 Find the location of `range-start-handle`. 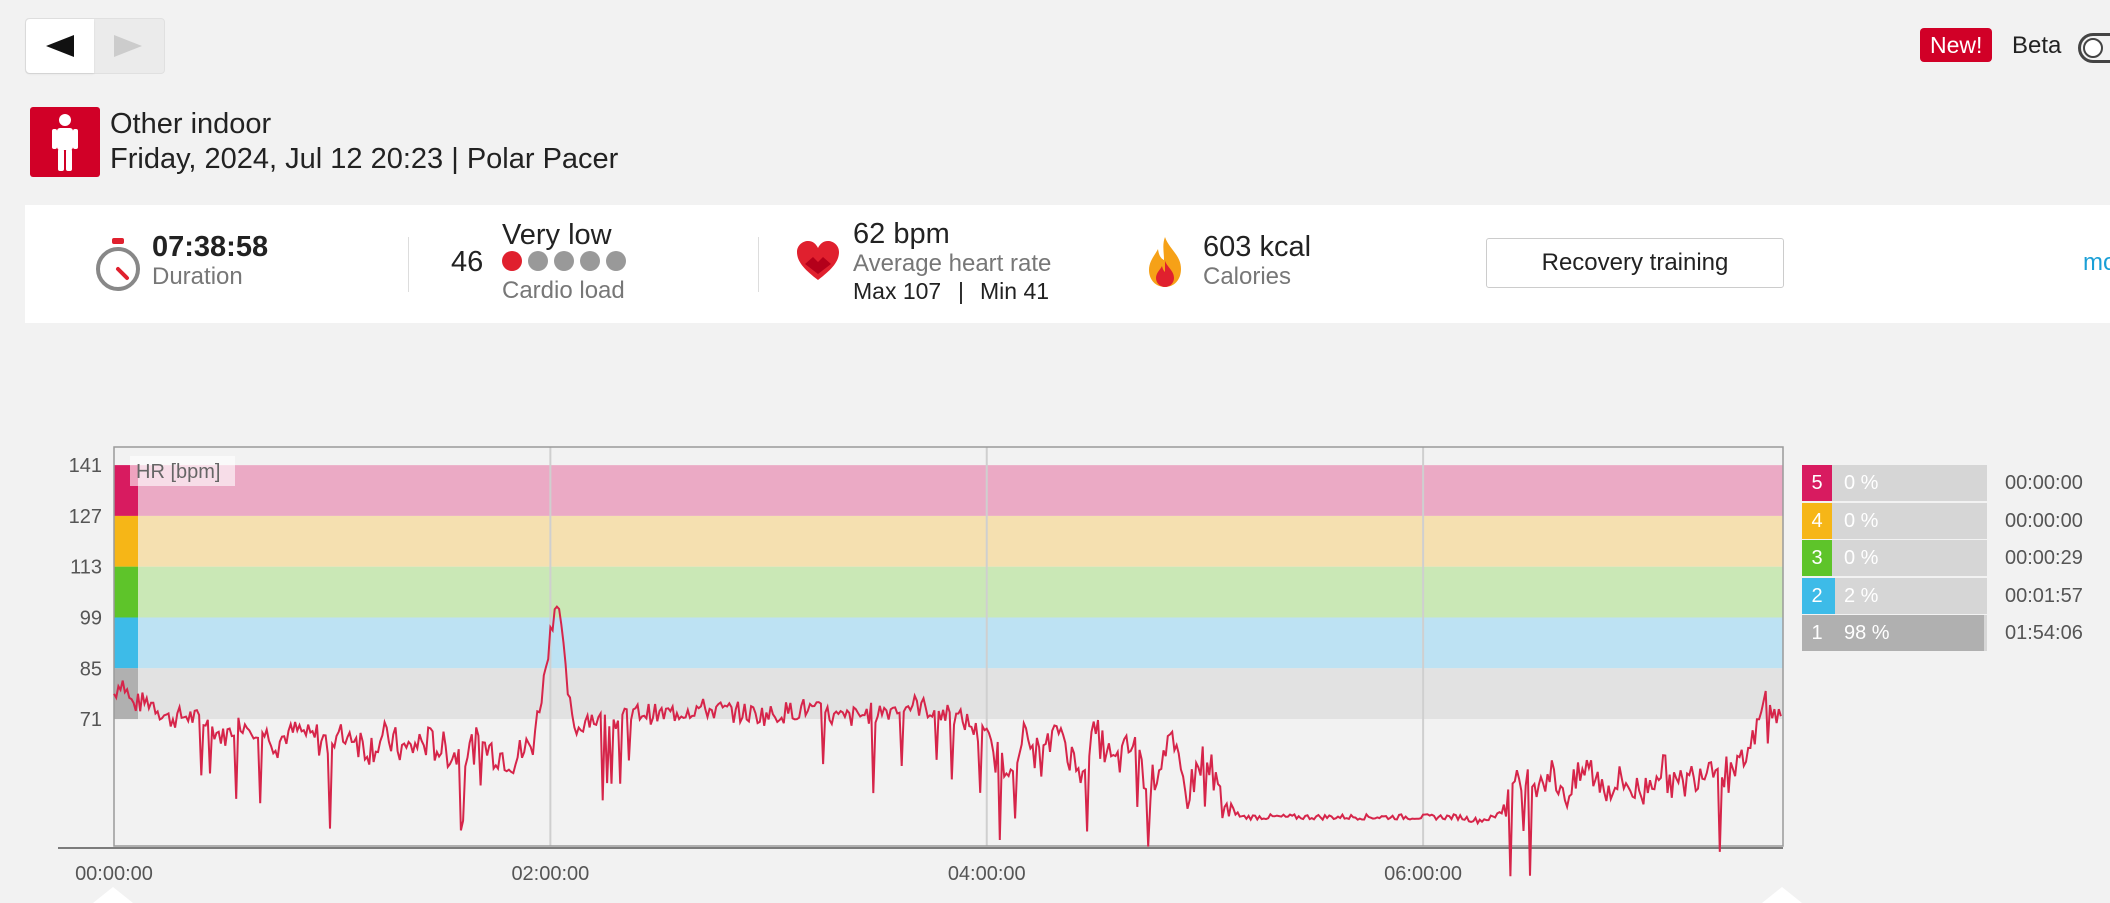

range-start-handle is located at coordinates (113, 895).